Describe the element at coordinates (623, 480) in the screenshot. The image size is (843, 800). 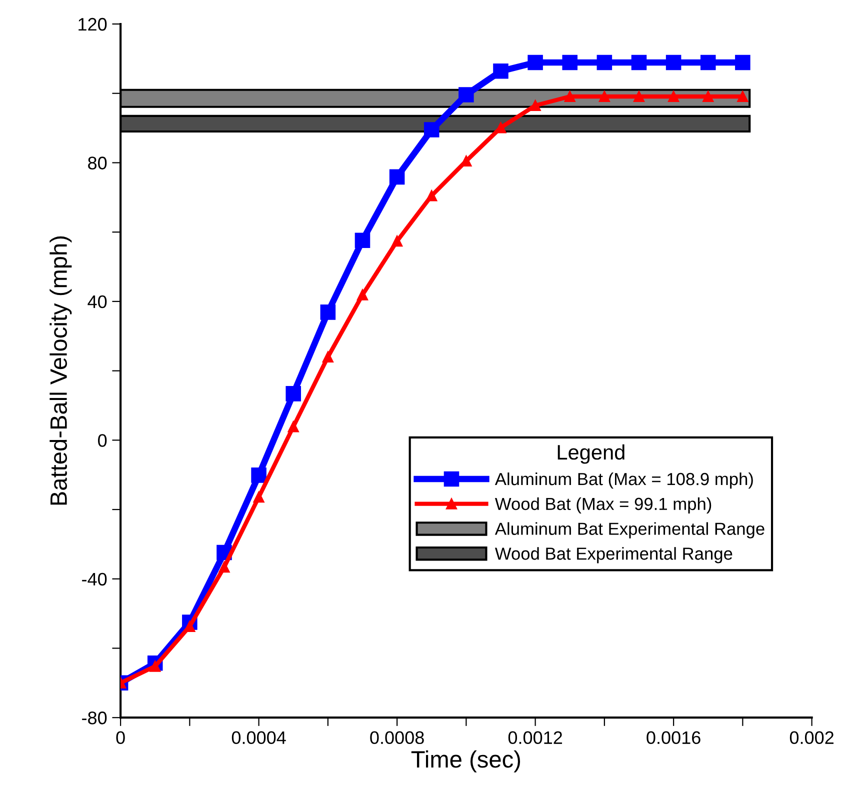
I see `legend-label: Aluminum Bat (Max = 108.9 mph)` at that location.